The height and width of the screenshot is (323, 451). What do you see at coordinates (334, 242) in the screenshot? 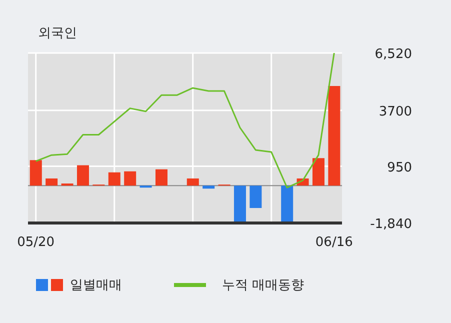
I see `x-tick-label: 06/16` at bounding box center [334, 242].